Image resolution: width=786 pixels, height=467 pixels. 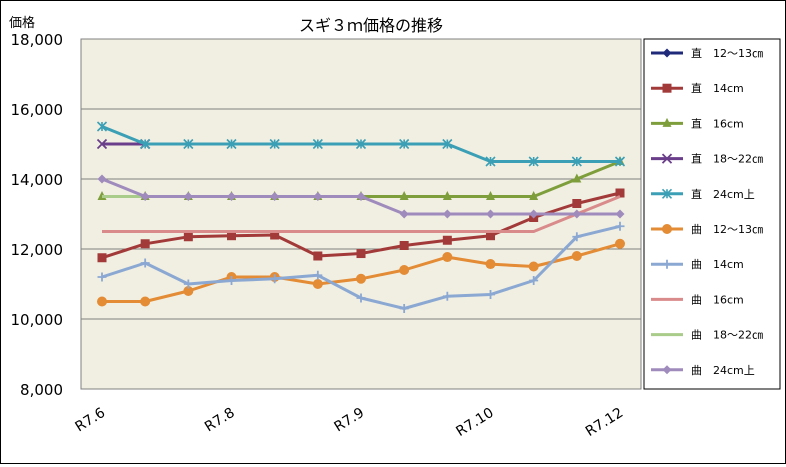 What do you see at coordinates (37, 110) in the screenshot?
I see `y-tick-label: 16,000` at bounding box center [37, 110].